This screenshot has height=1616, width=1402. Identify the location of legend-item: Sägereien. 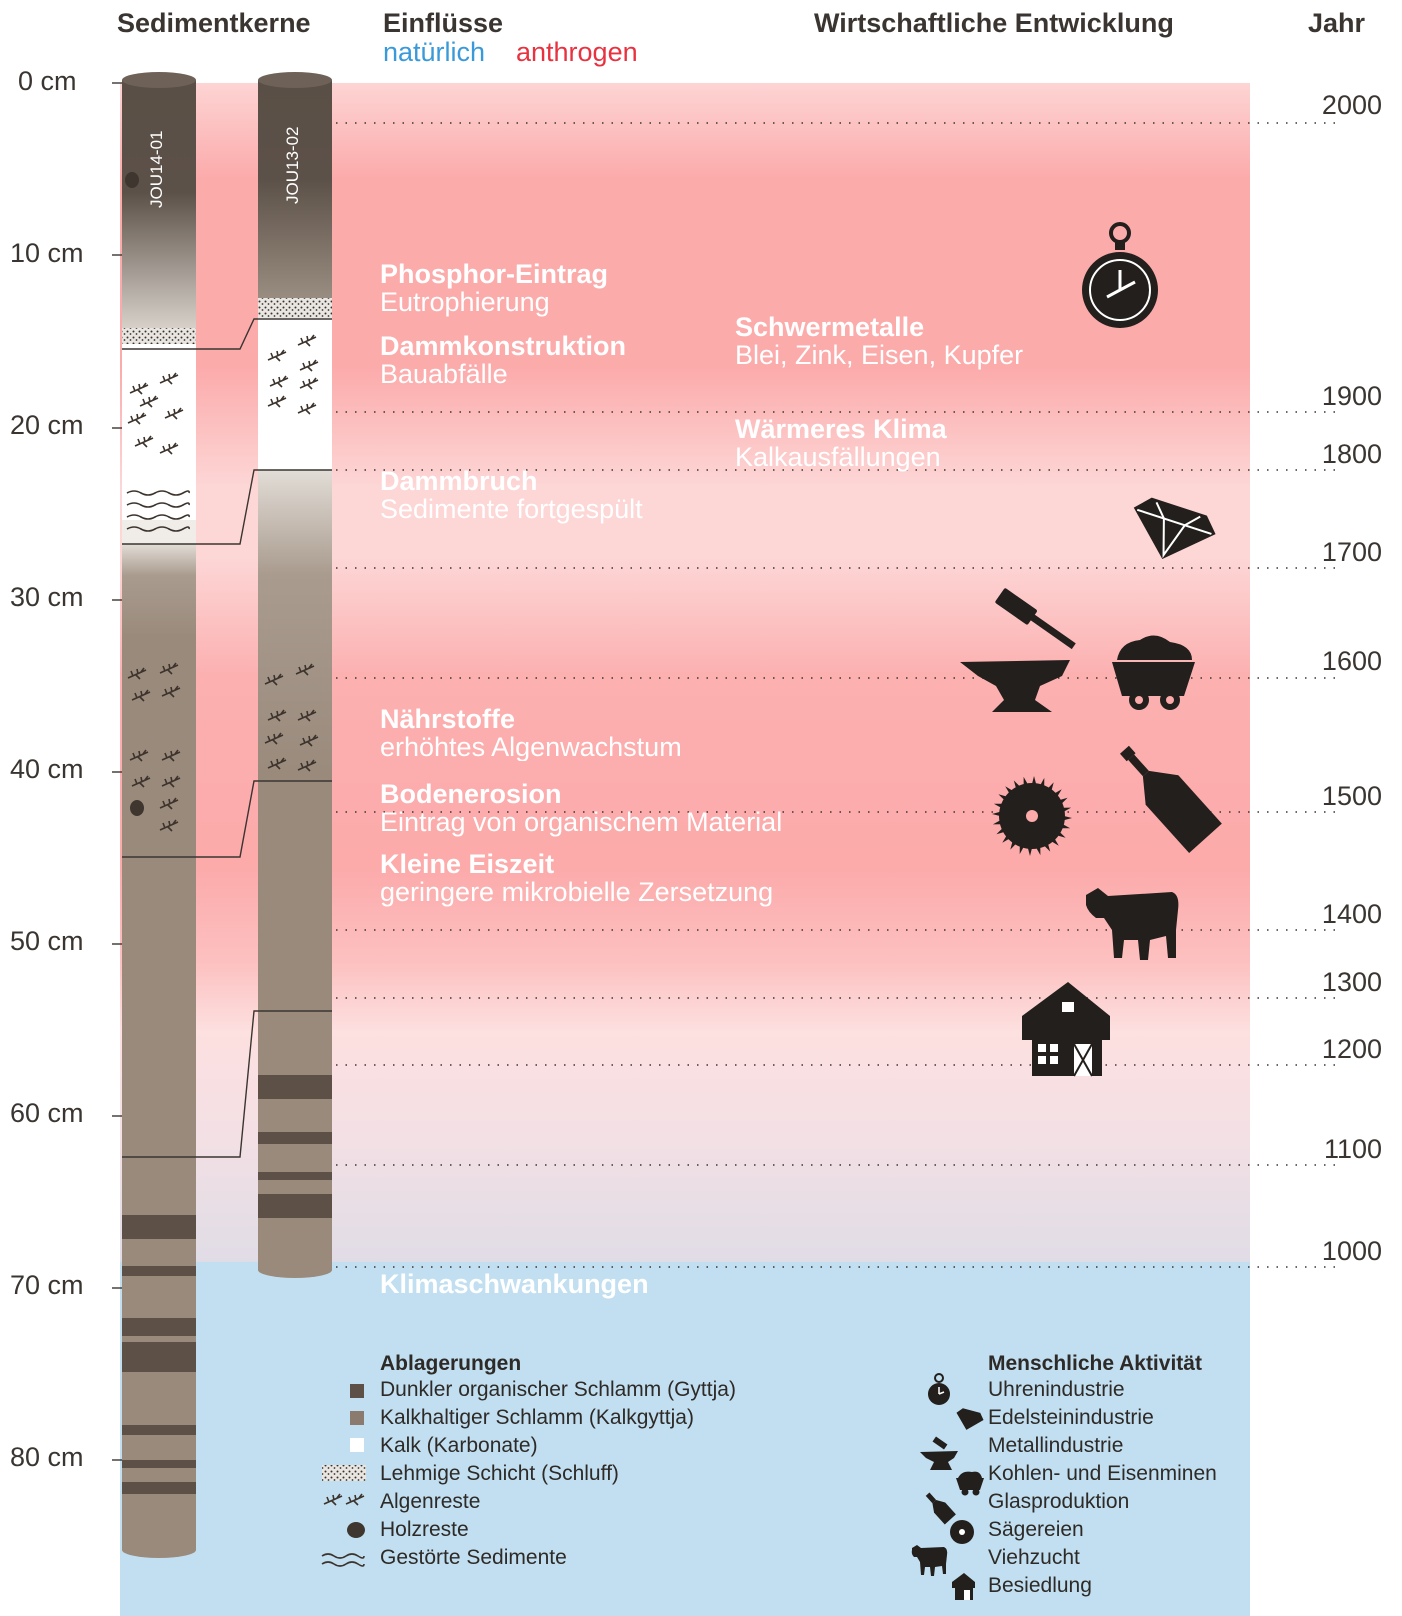
(1036, 1529).